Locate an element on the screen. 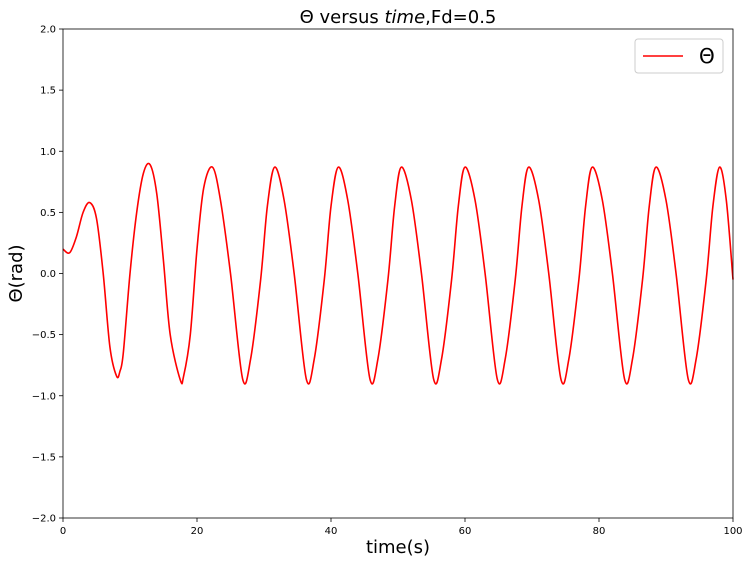 The width and height of the screenshot is (748, 564). y-tick-label: 1.0 is located at coordinates (48, 152).